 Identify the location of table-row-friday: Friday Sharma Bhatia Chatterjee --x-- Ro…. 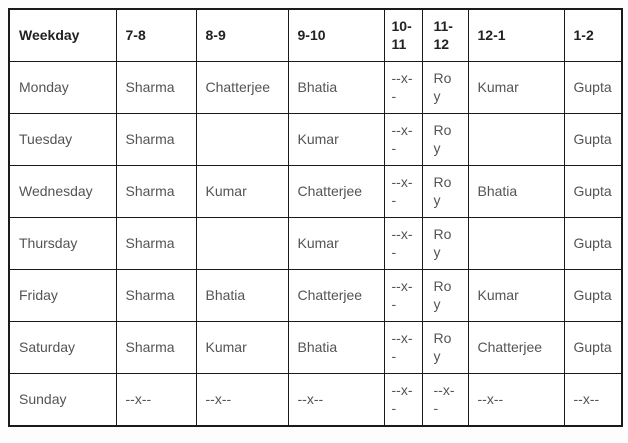
(315, 295).